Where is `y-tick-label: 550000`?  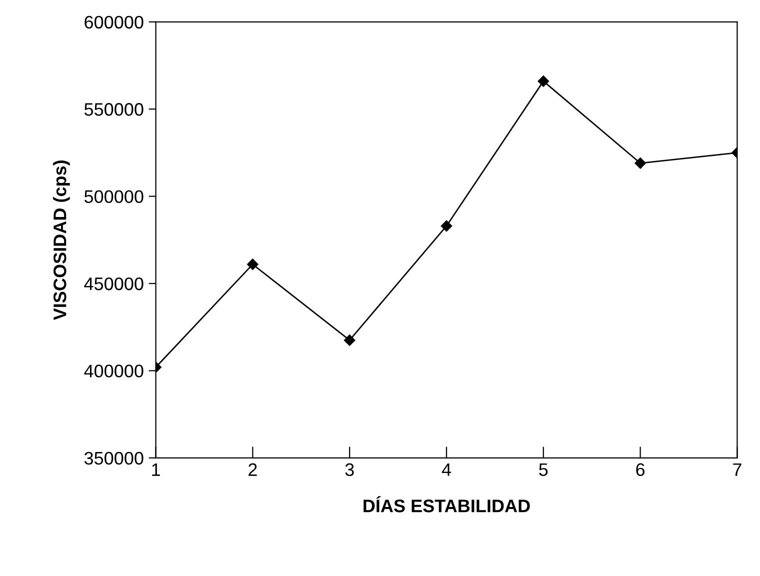 y-tick-label: 550000 is located at coordinates (114, 109).